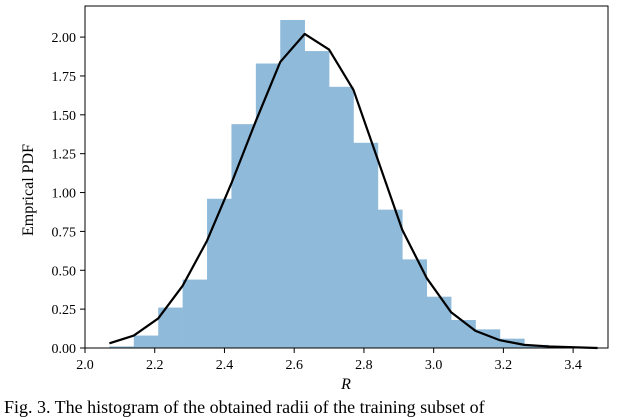  What do you see at coordinates (64, 116) in the screenshot?
I see `y-tick-label: 1.50` at bounding box center [64, 116].